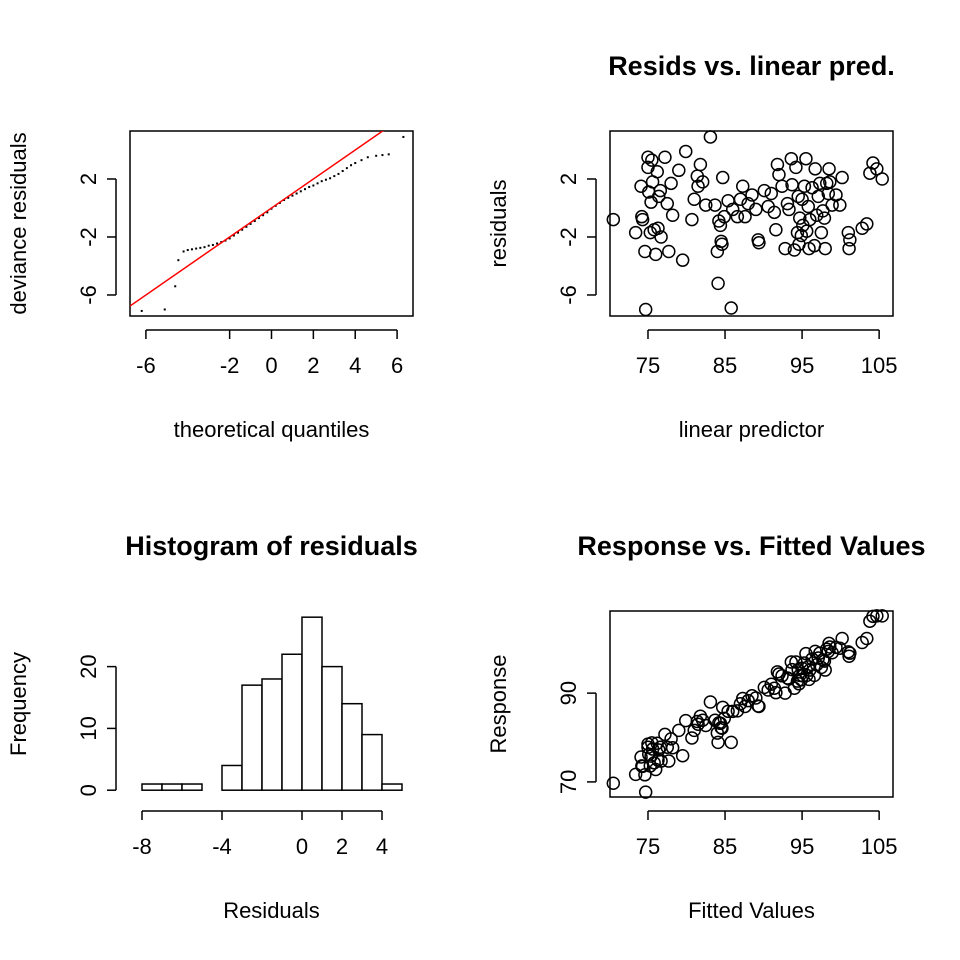 This screenshot has height=960, width=960. I want to click on chart-title: Resids vs. linear pred., so click(751, 66).